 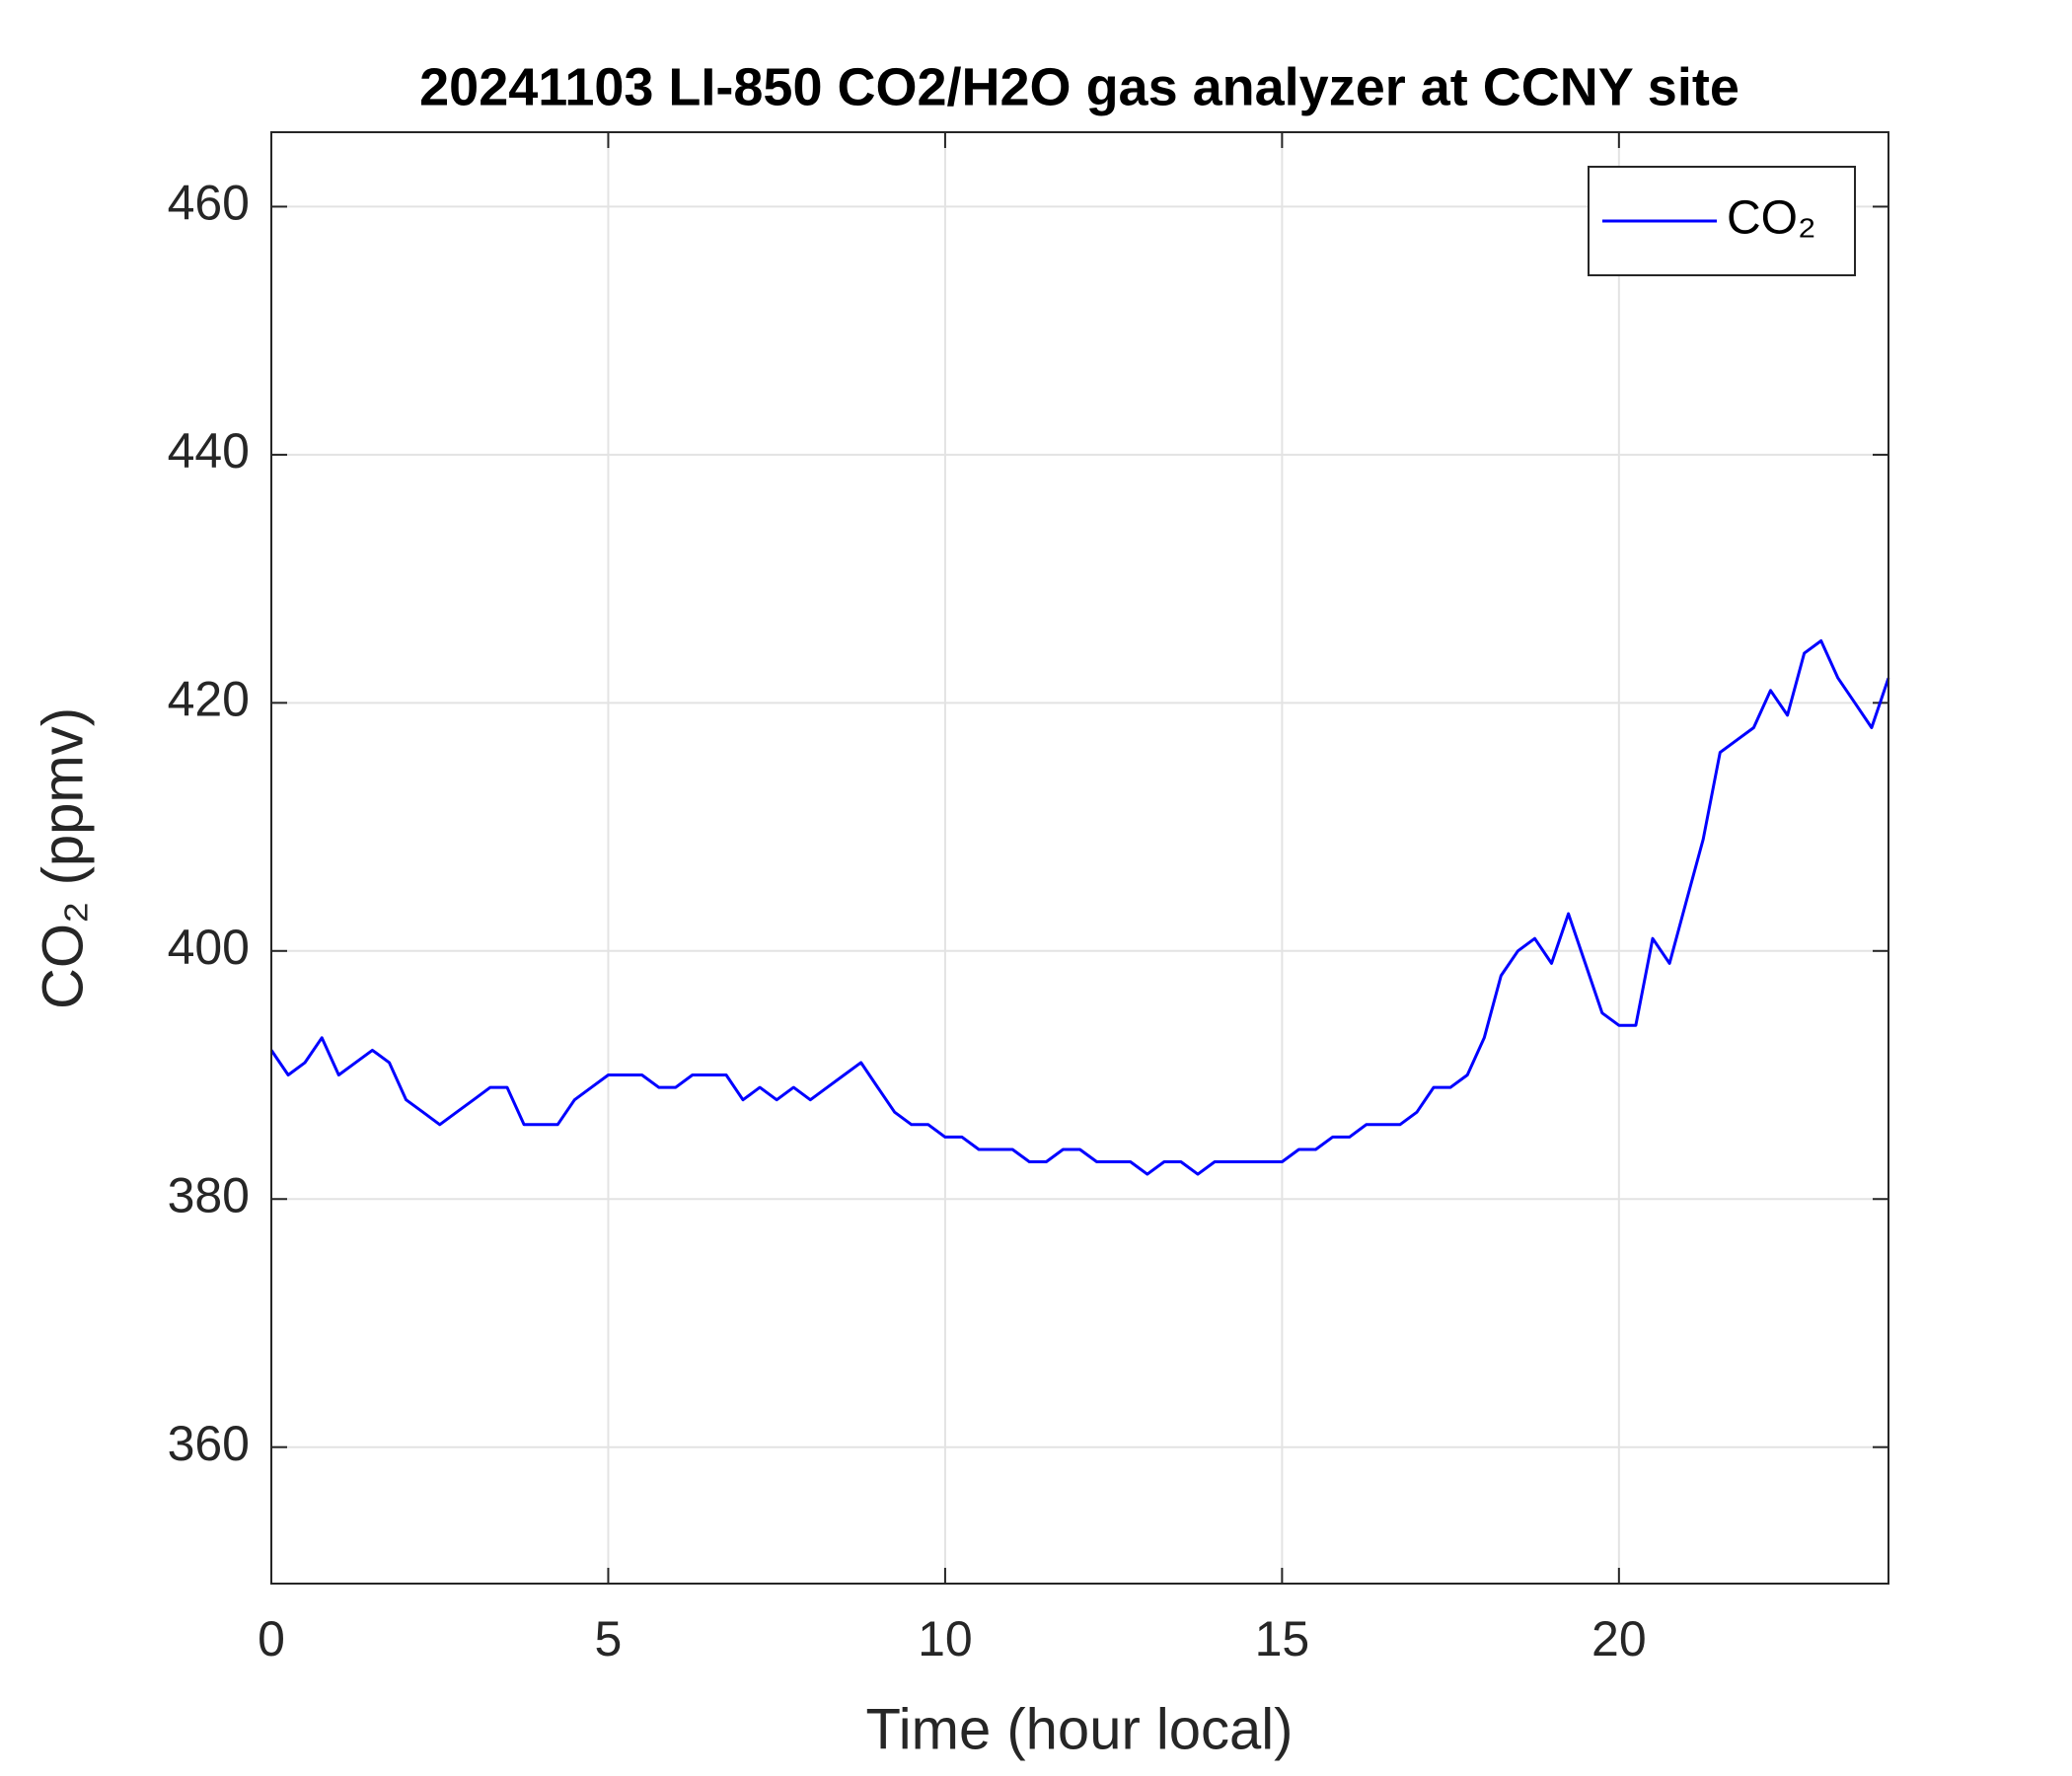 What do you see at coordinates (1619, 1639) in the screenshot?
I see `x-tick-label: 20` at bounding box center [1619, 1639].